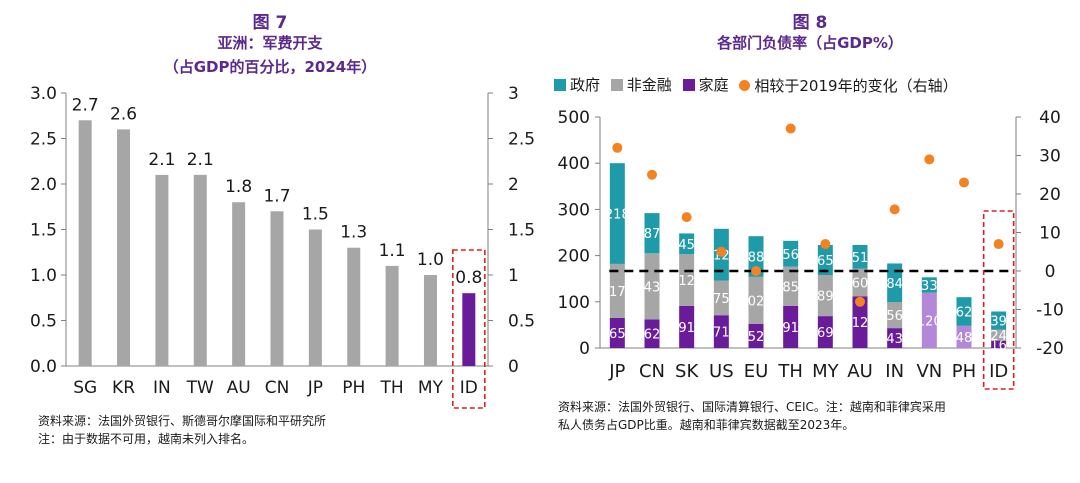  I want to click on bar-label-nonfinancial-jp: 17, so click(617, 292).